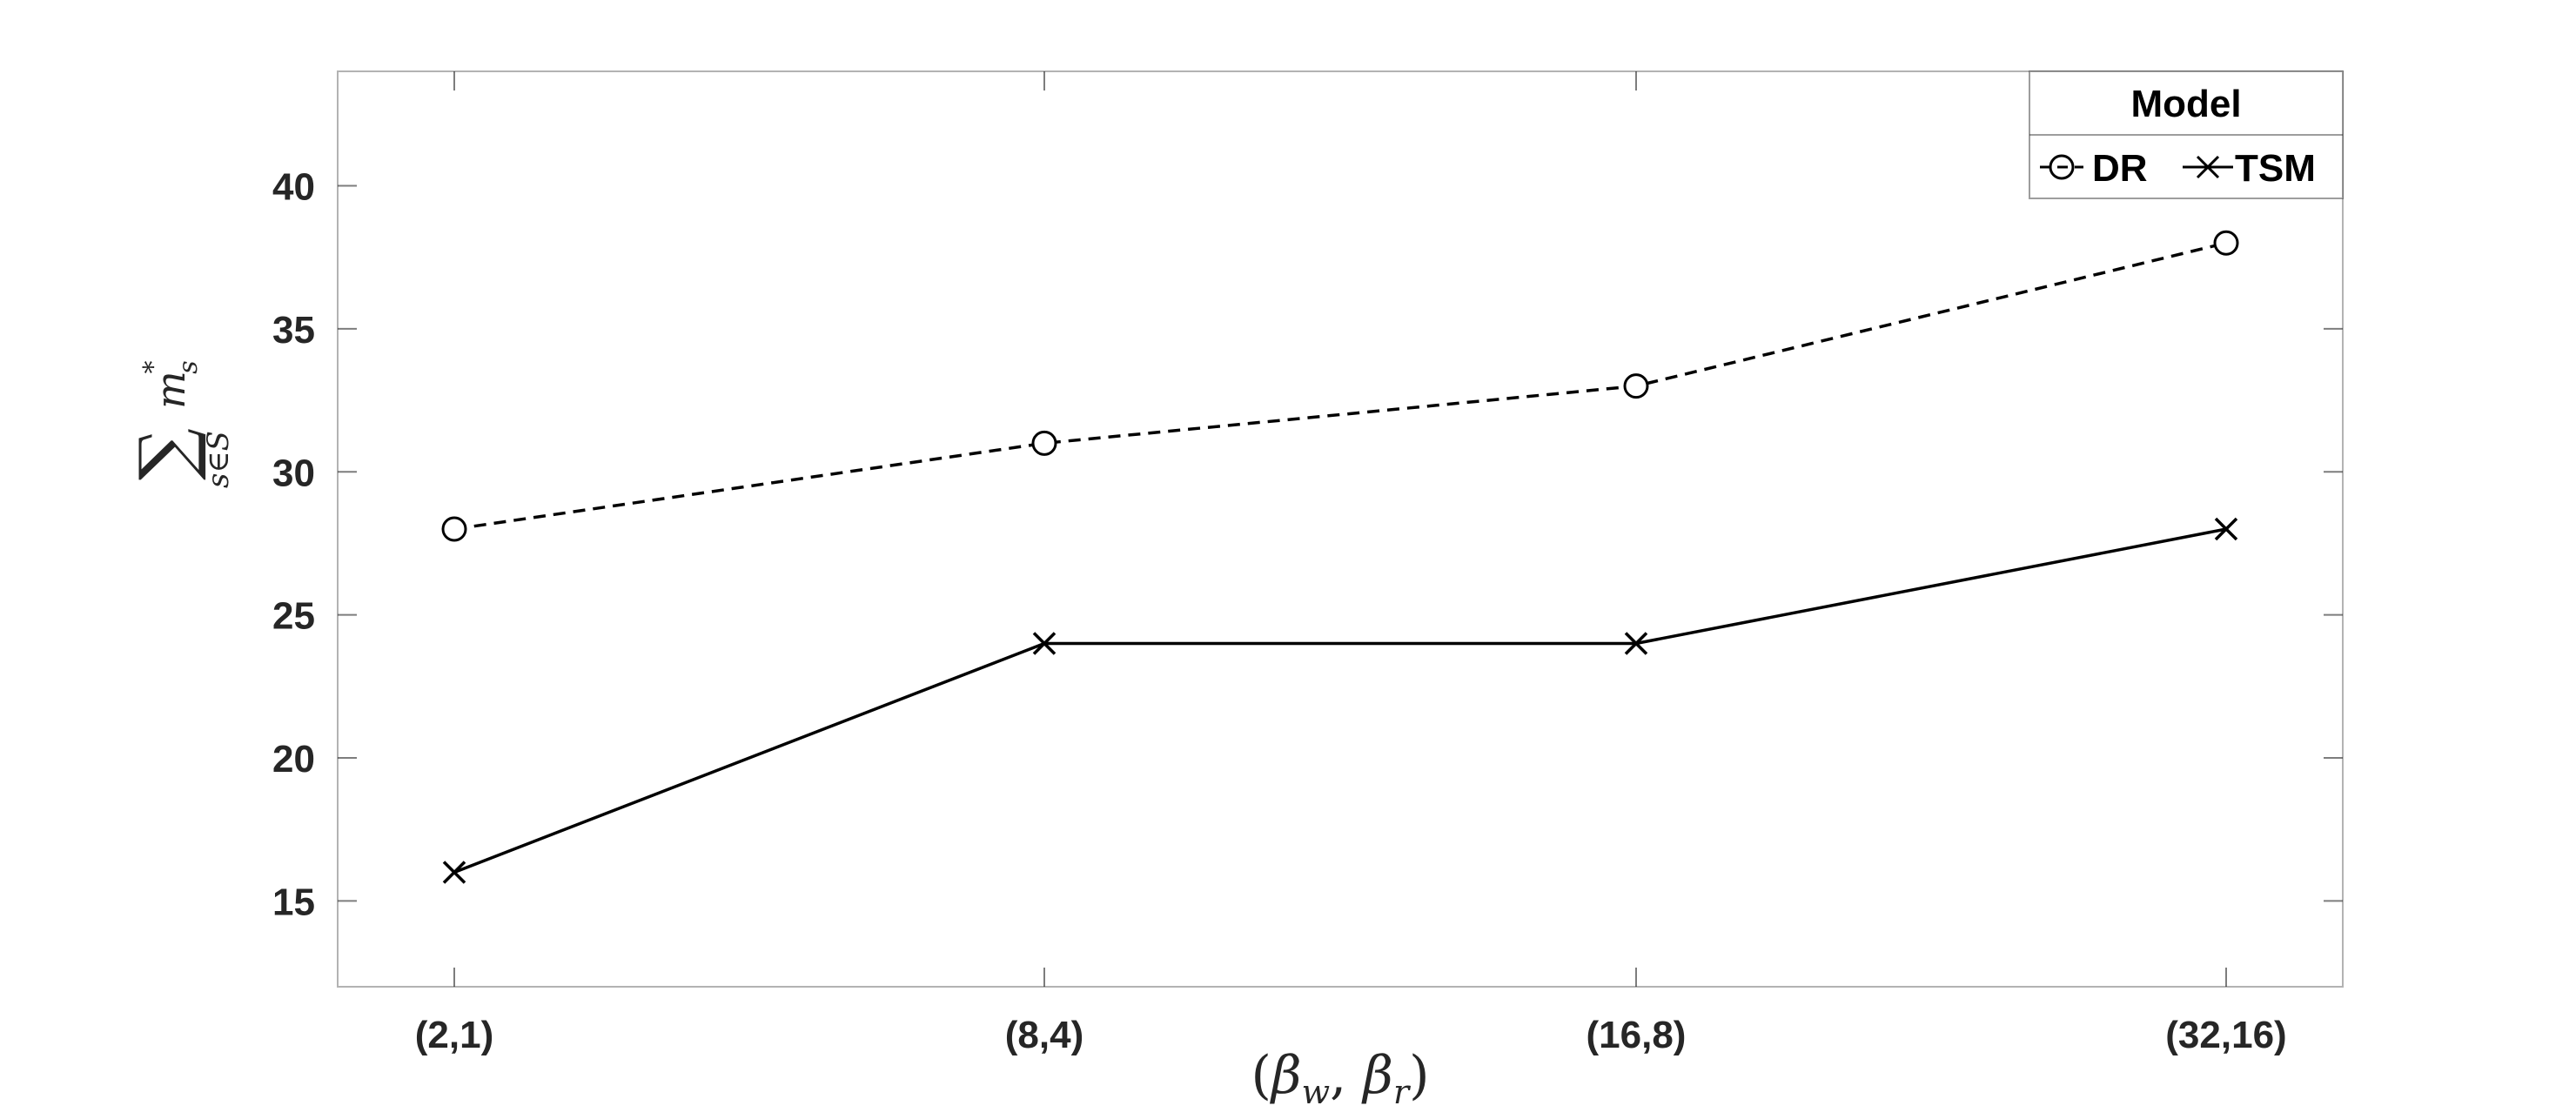  What do you see at coordinates (2208, 167) in the screenshot?
I see `x-marker-icon` at bounding box center [2208, 167].